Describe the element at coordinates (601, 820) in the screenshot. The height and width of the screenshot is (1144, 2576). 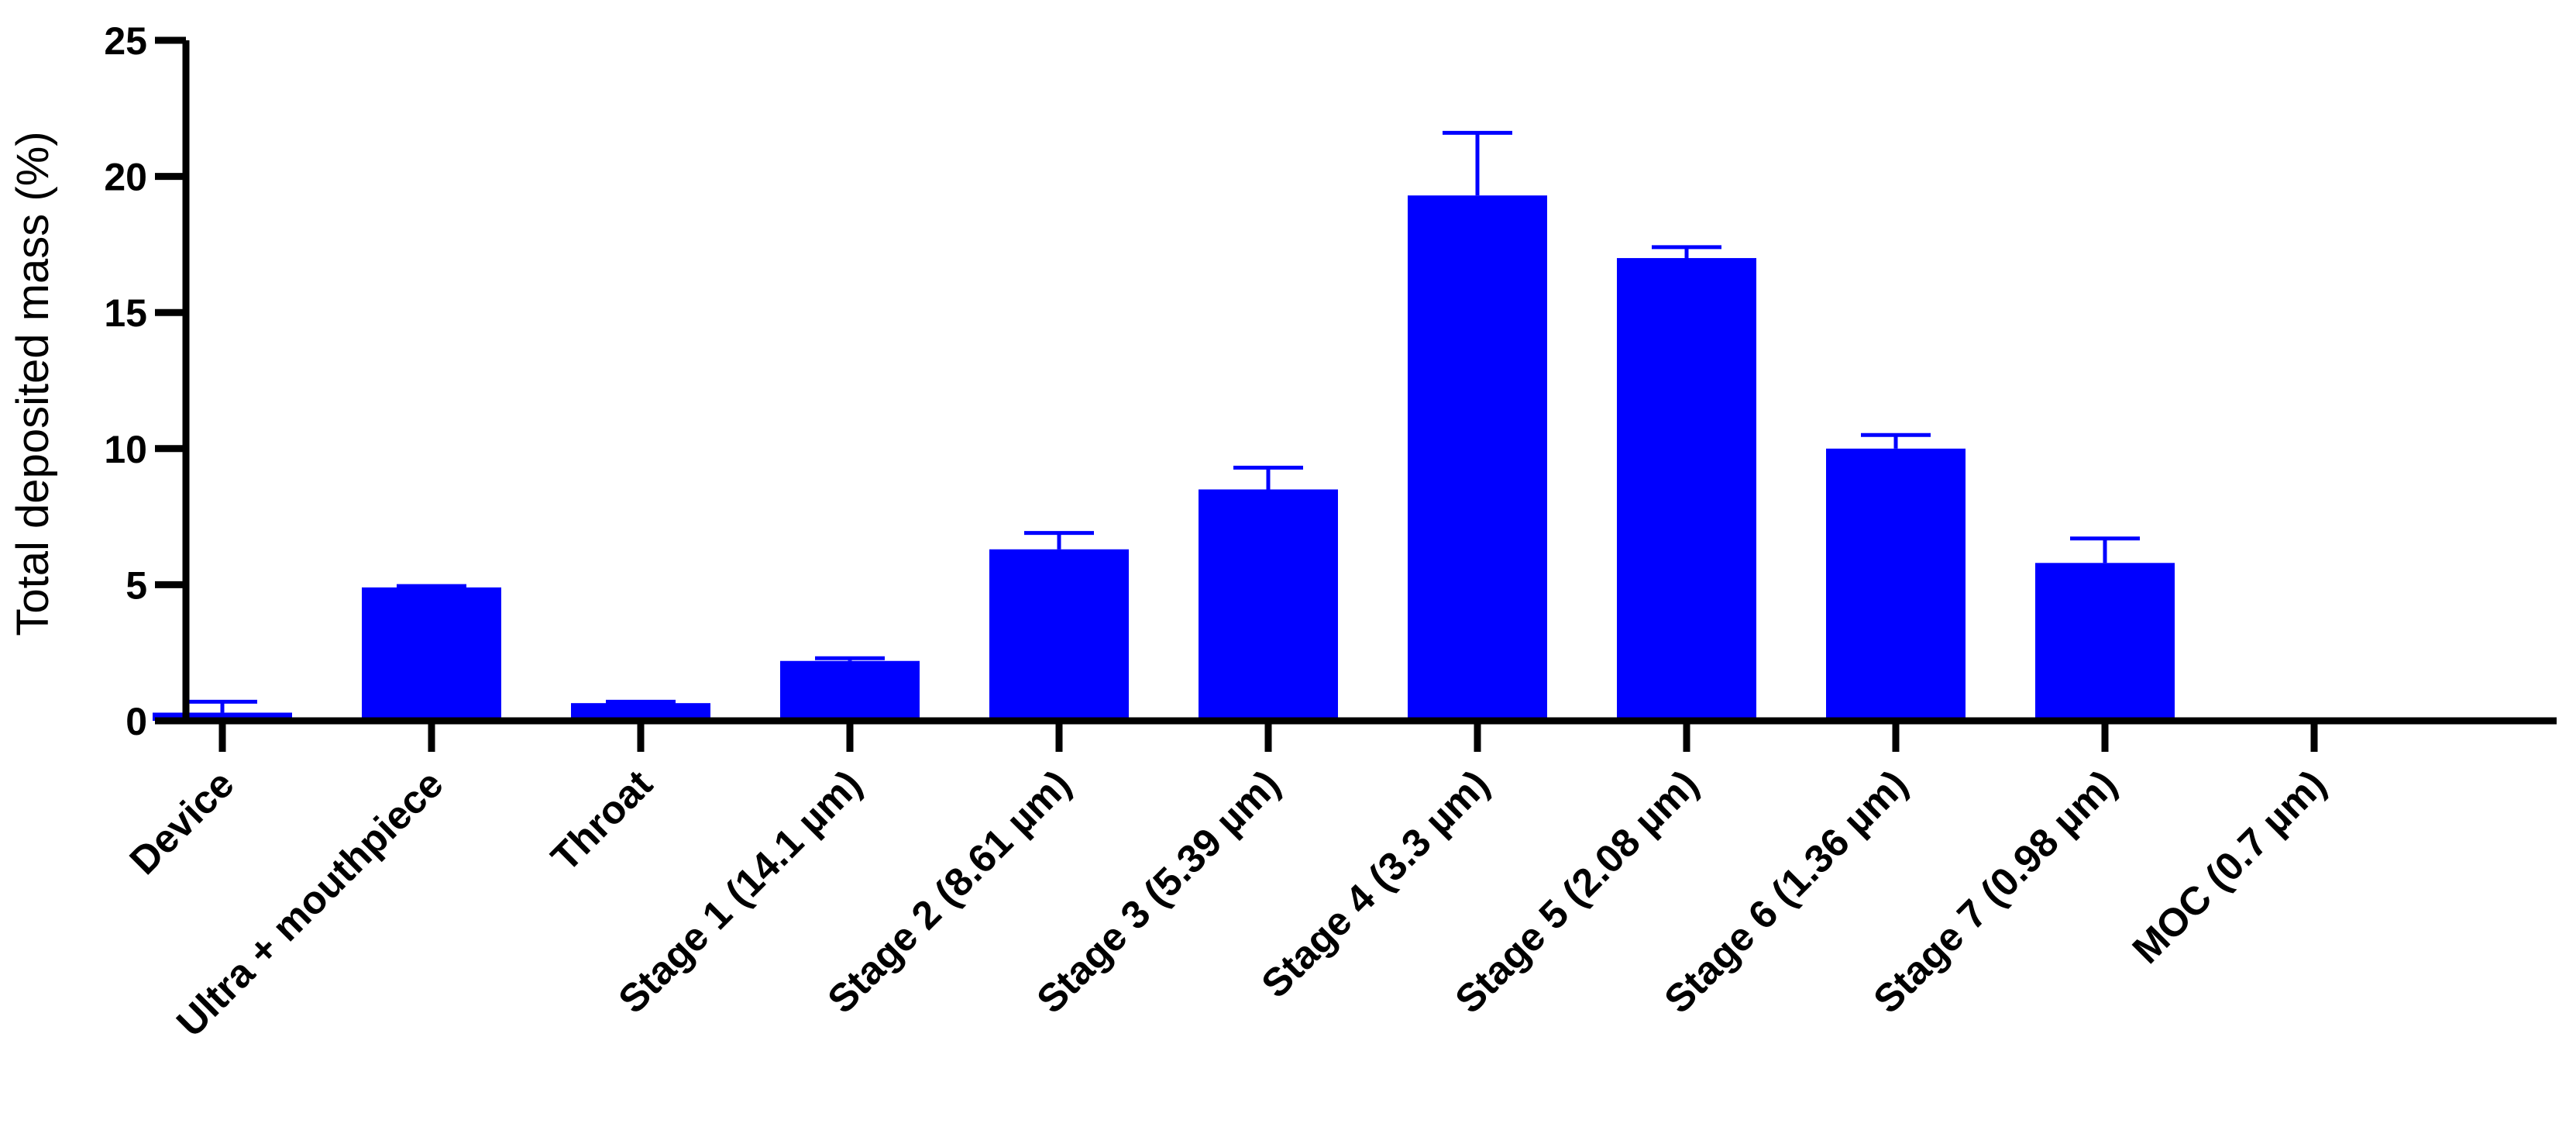
I see `x-tick-label-2: Throat` at that location.